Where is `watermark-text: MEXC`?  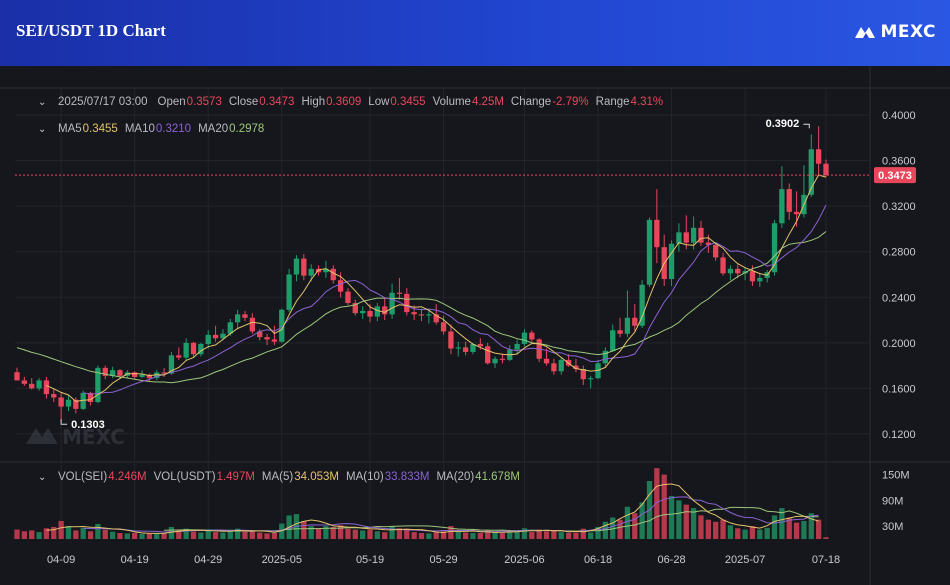
watermark-text: MEXC is located at coordinates (93, 437).